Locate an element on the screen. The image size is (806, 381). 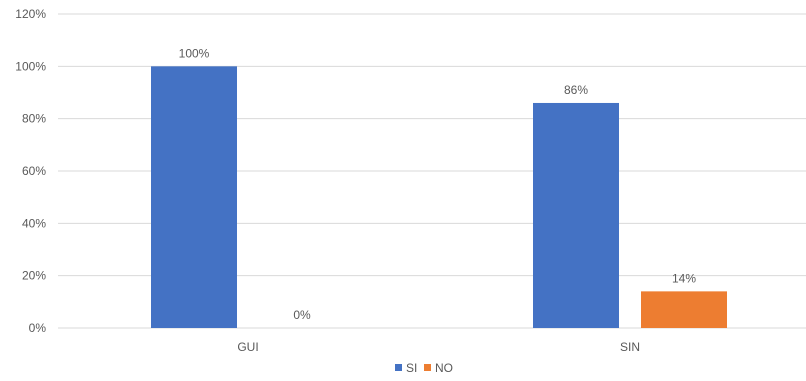
y-tick-label: 100% is located at coordinates (30, 66).